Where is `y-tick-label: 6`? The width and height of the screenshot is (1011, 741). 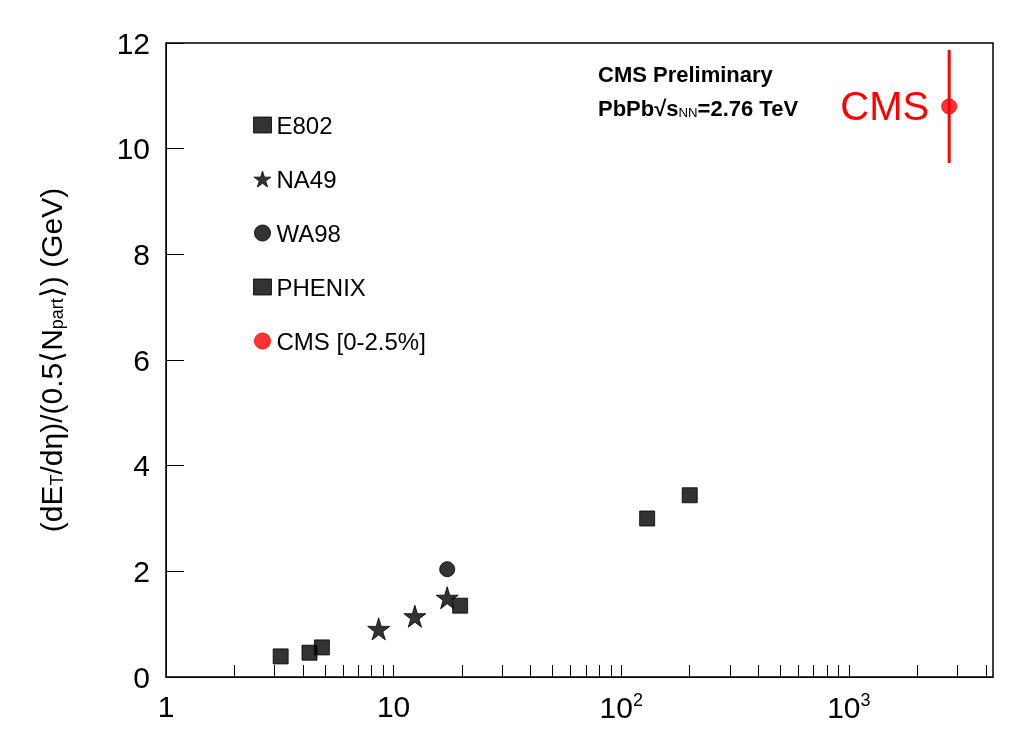 y-tick-label: 6 is located at coordinates (141, 360).